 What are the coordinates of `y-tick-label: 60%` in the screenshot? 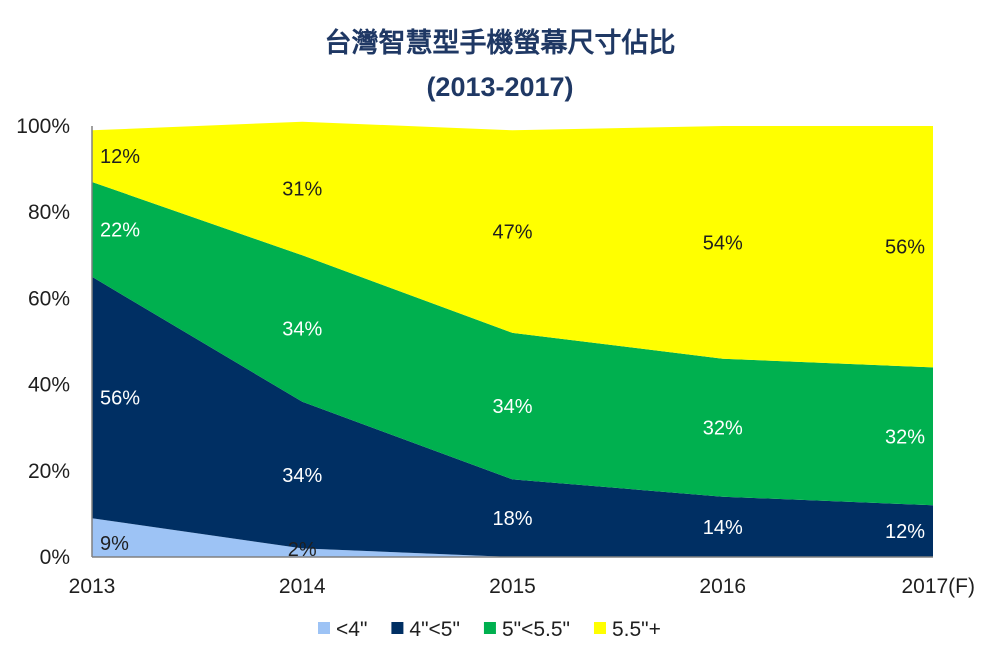 It's located at (49, 298).